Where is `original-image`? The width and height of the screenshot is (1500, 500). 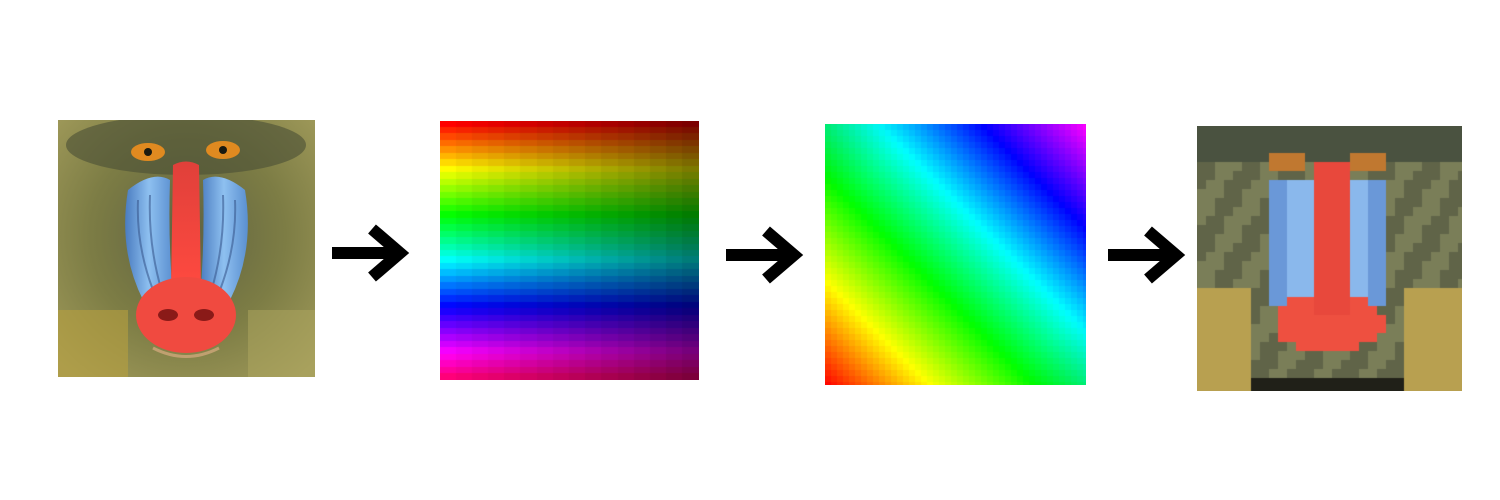
original-image is located at coordinates (186, 248).